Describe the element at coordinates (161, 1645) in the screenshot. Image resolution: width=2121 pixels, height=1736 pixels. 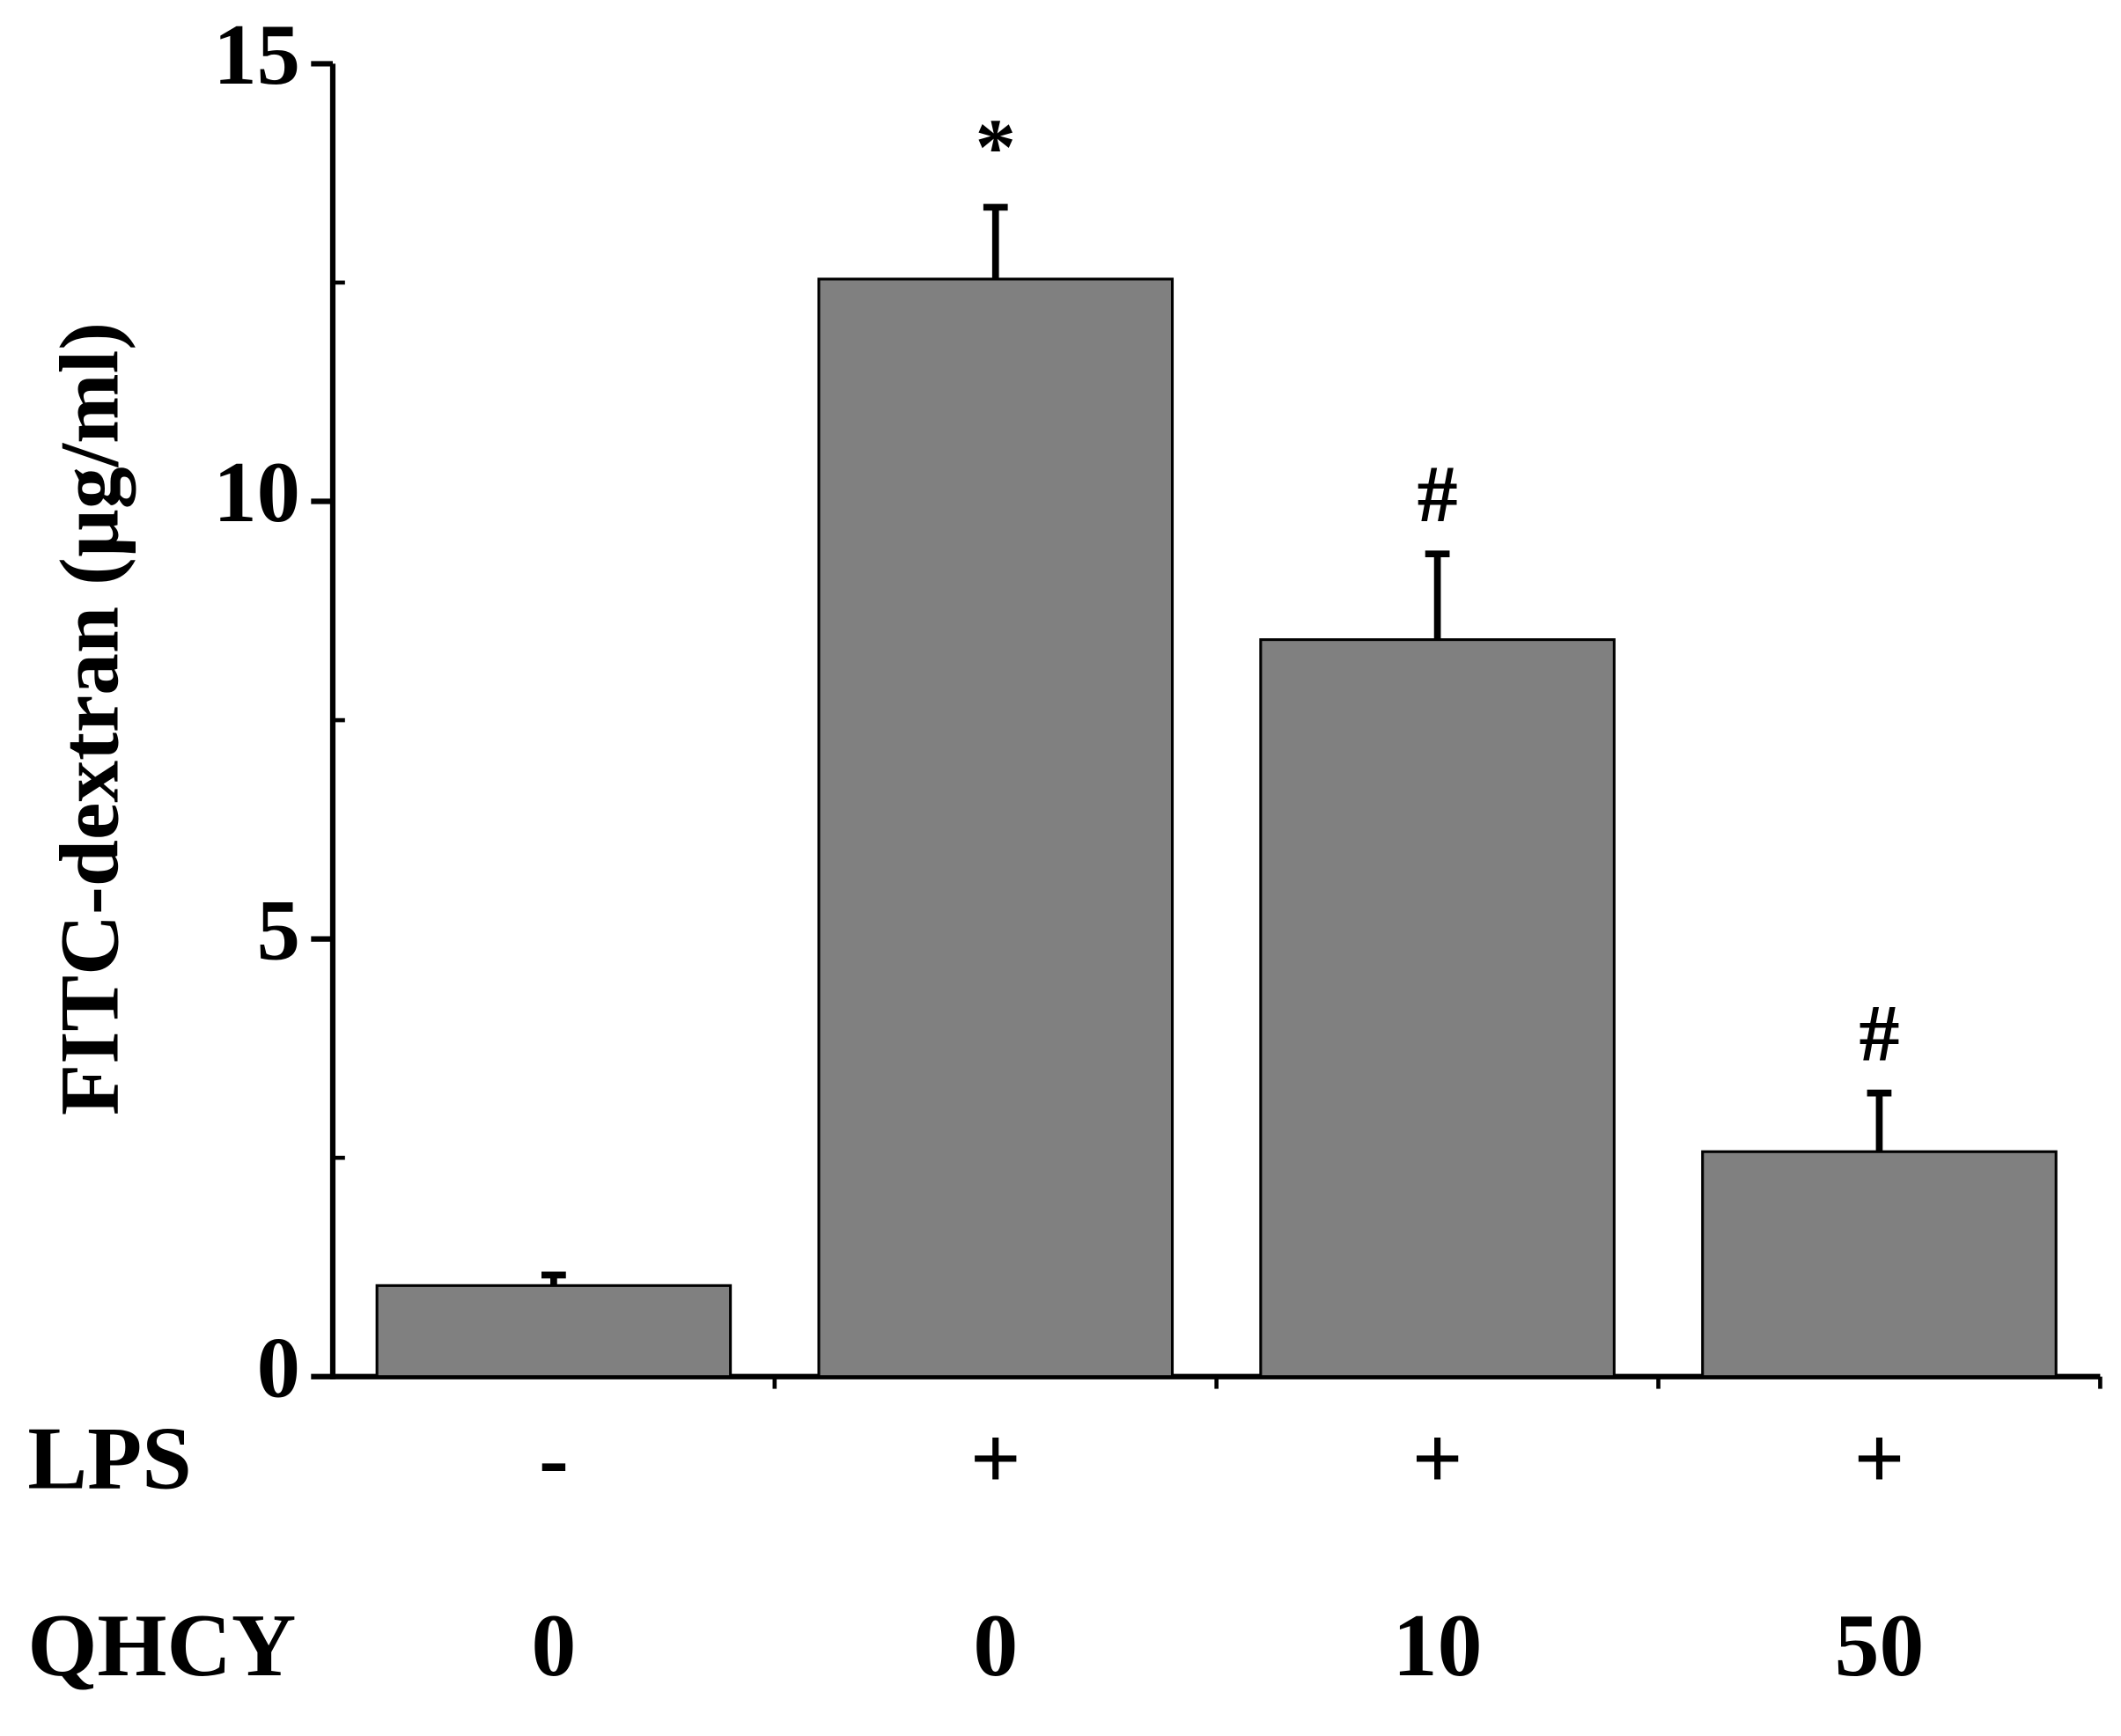
I see `x-row-label: QHCY` at that location.